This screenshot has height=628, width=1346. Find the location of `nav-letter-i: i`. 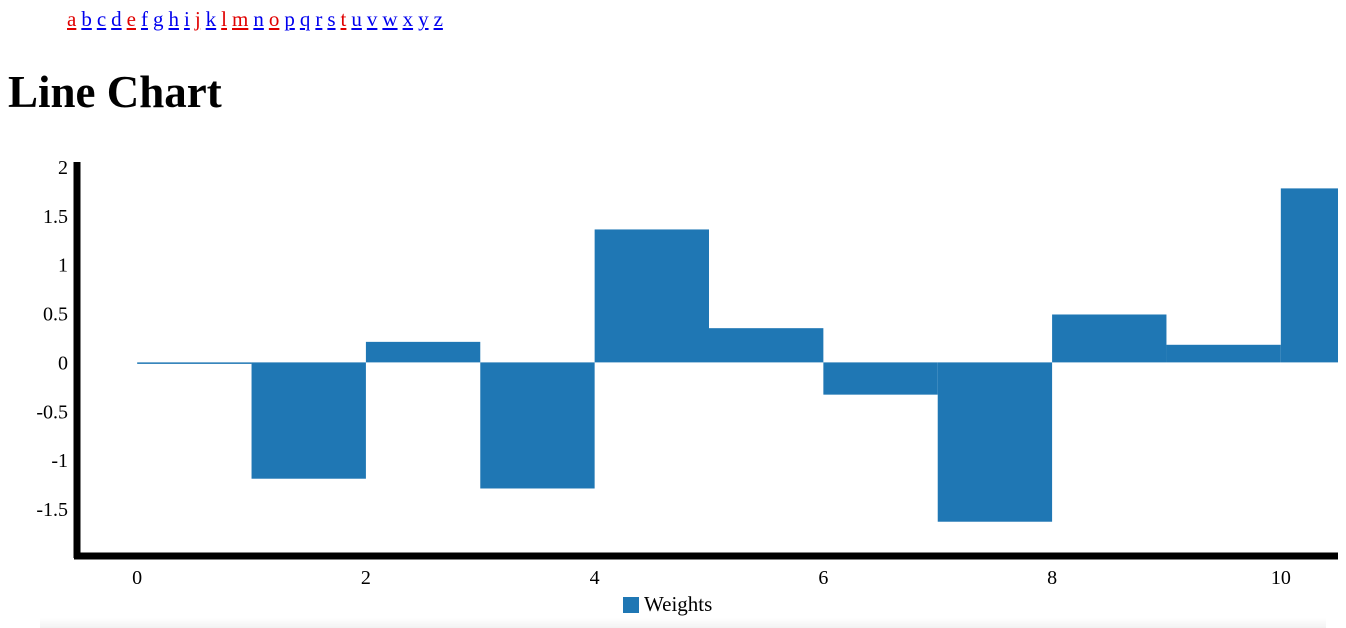

nav-letter-i: i is located at coordinates (186, 19).